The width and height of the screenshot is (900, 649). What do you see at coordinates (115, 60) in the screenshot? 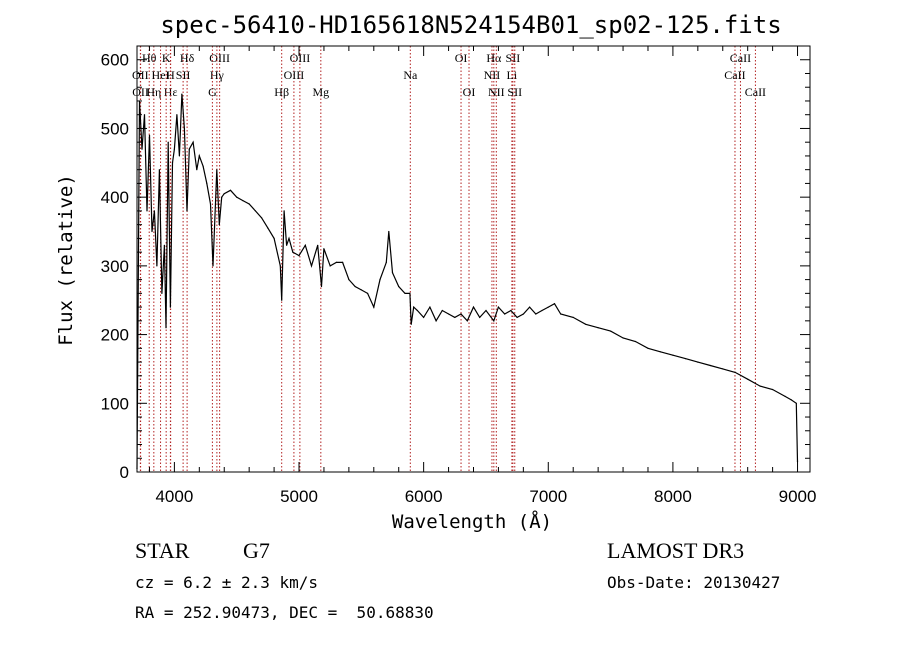
I see `y-tick-label: 600` at bounding box center [115, 60].